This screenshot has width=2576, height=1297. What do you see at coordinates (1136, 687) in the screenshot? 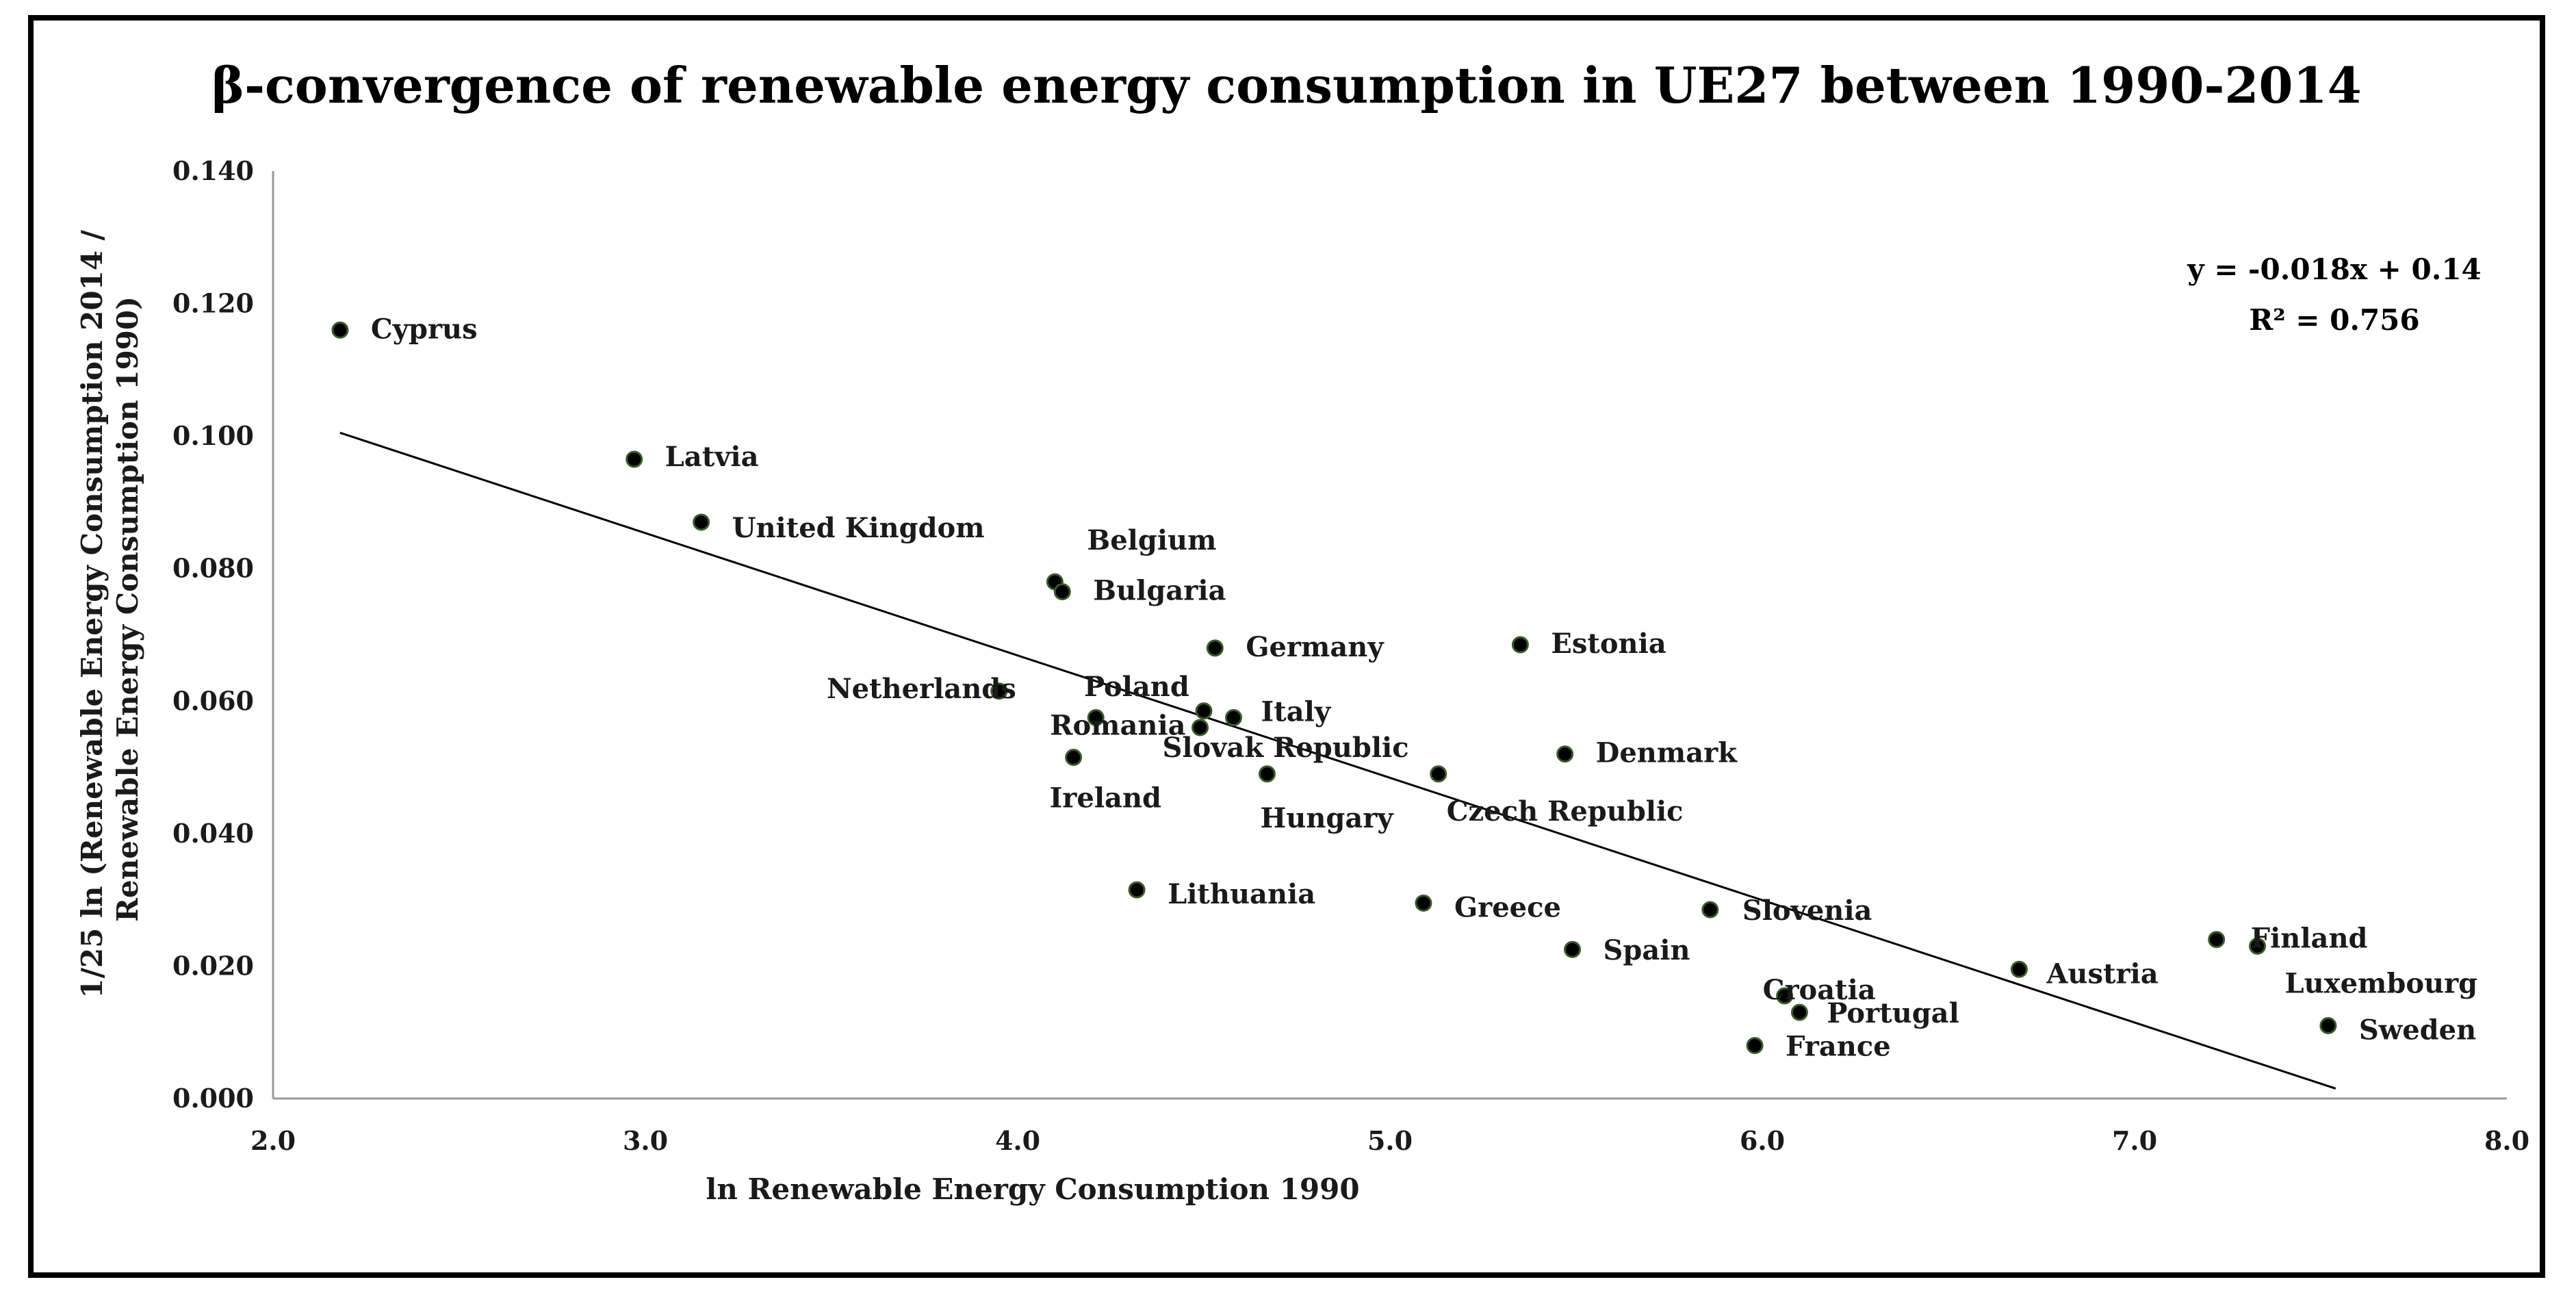
I see `point-label-poland: Poland` at bounding box center [1136, 687].